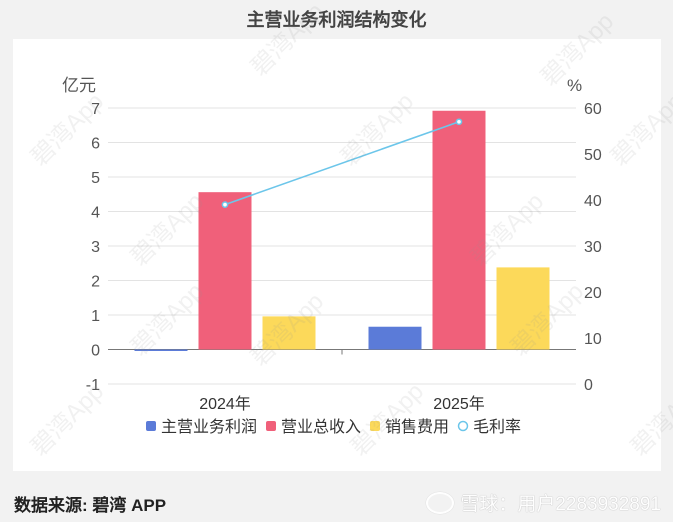  I want to click on right-tick-label: 60, so click(593, 109).